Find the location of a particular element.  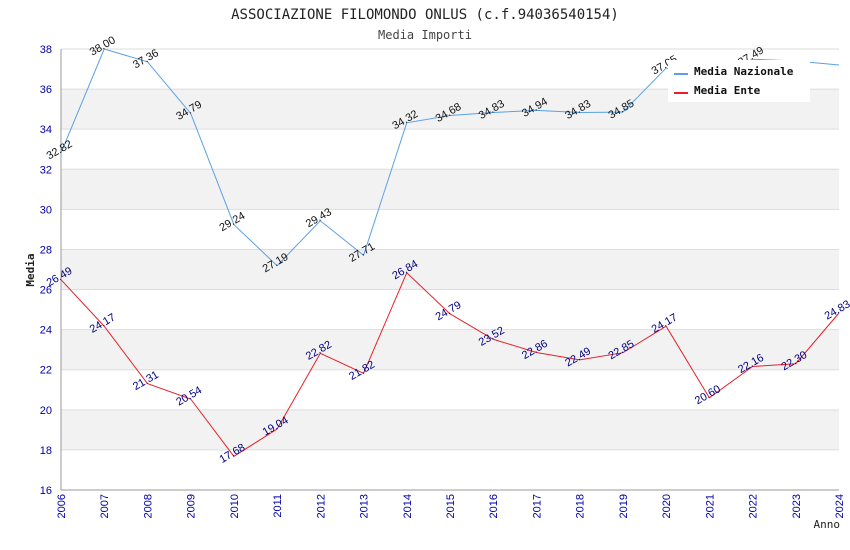

x-tick-label: 2011 is located at coordinates (278, 506).